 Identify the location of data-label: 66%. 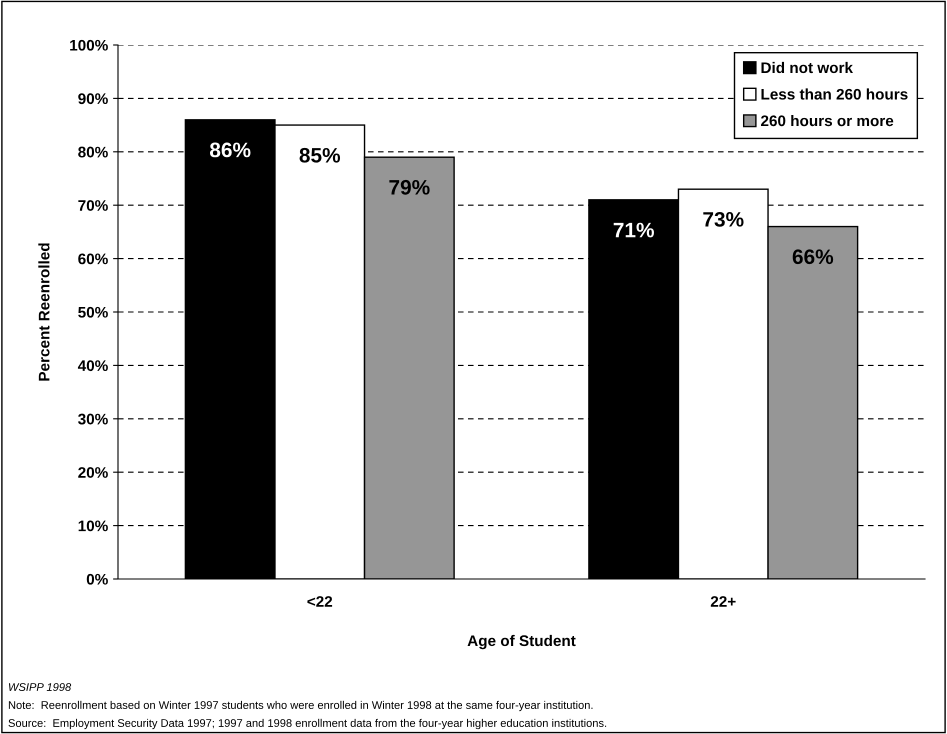
(813, 256).